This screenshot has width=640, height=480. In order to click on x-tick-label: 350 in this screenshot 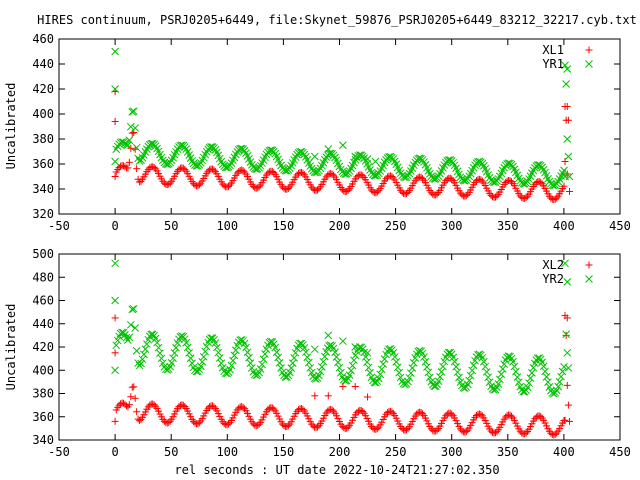, I will do `click(508, 452)`.